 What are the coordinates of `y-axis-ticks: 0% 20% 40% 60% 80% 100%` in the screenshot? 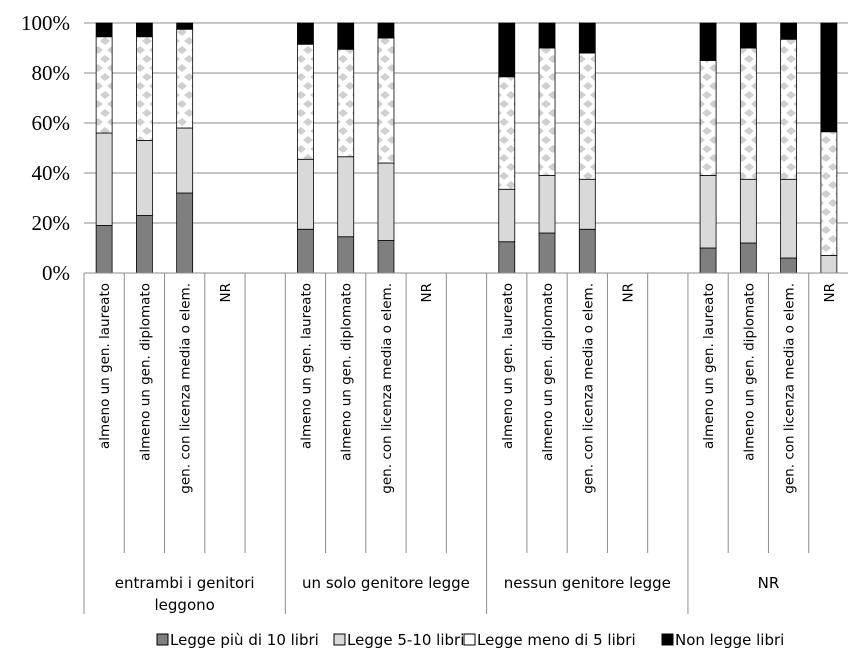 It's located at (45, 148).